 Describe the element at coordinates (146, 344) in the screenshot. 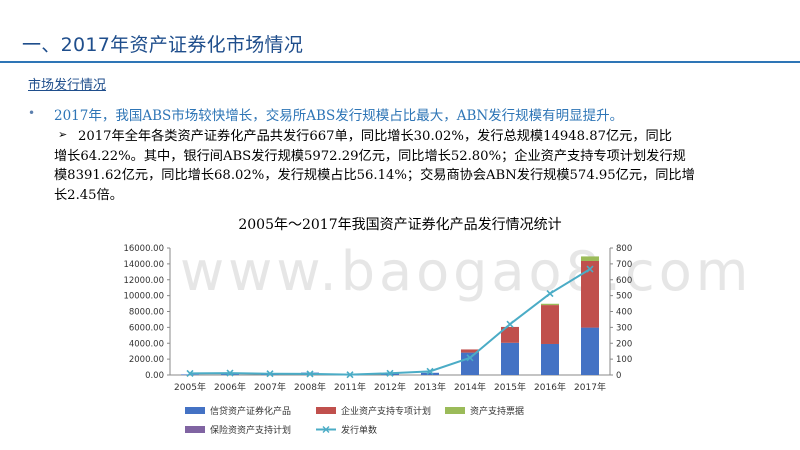

I see `left-tick-label: 4000.00` at that location.